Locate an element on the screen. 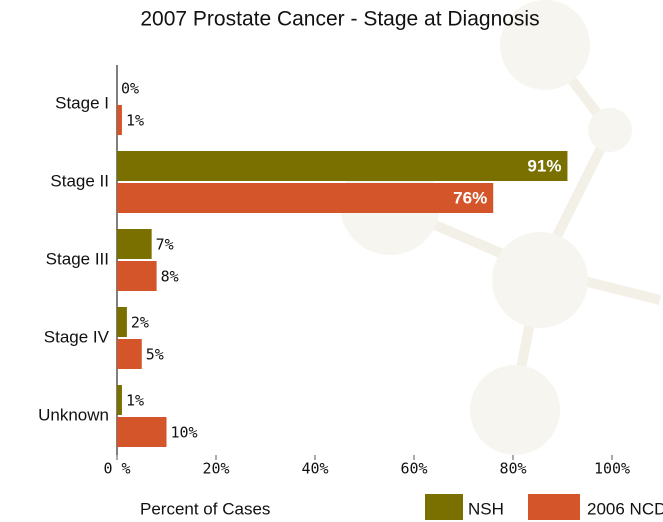 Image resolution: width=663 pixels, height=522 pixels. y-tick-label: Stage IV is located at coordinates (77, 336).